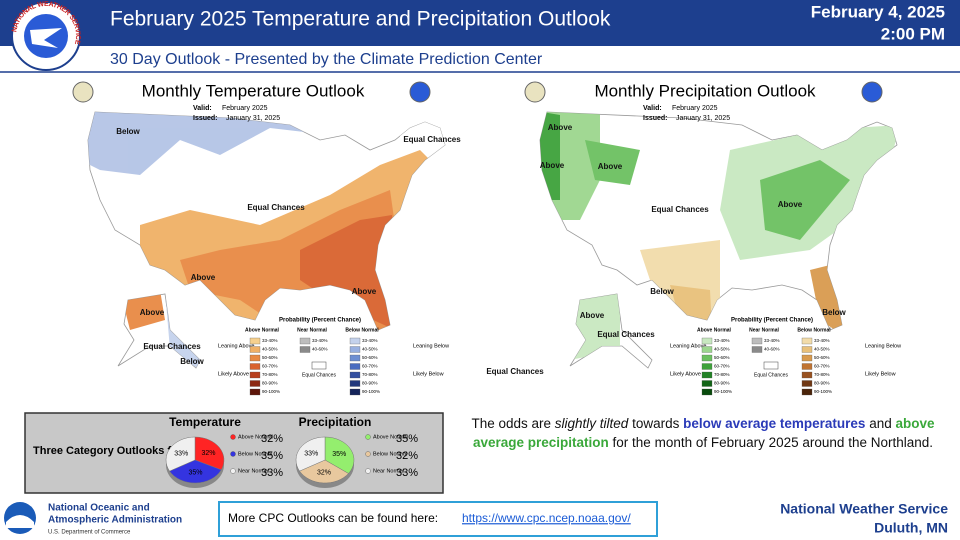 The height and width of the screenshot is (540, 960). Describe the element at coordinates (438, 519) in the screenshot. I see `link-box` at that location.